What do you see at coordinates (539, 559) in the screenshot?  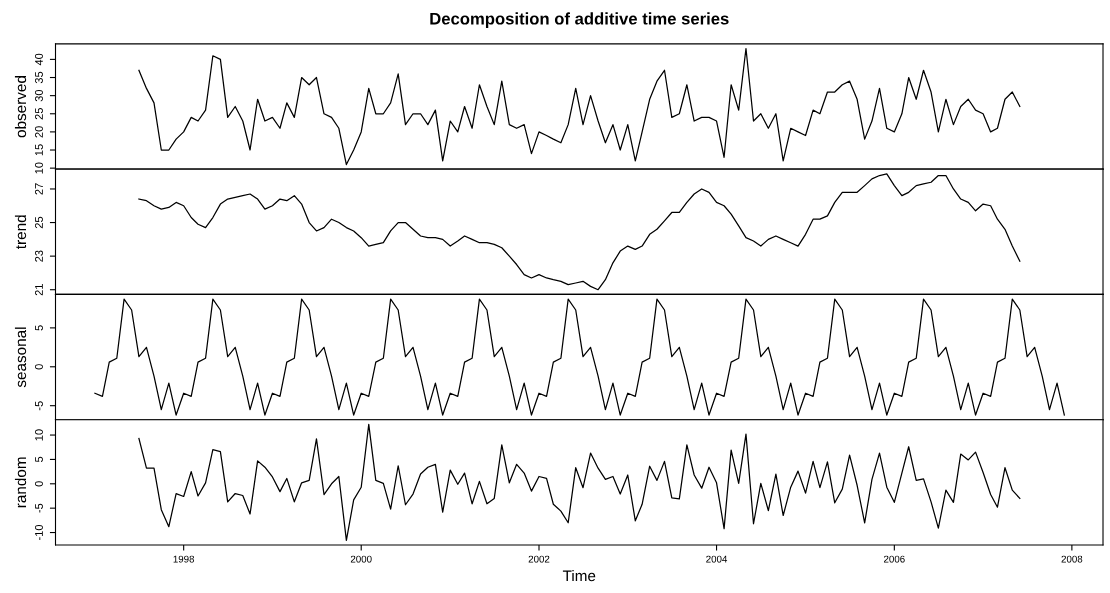 I see `x-tick-label: 2002` at bounding box center [539, 559].